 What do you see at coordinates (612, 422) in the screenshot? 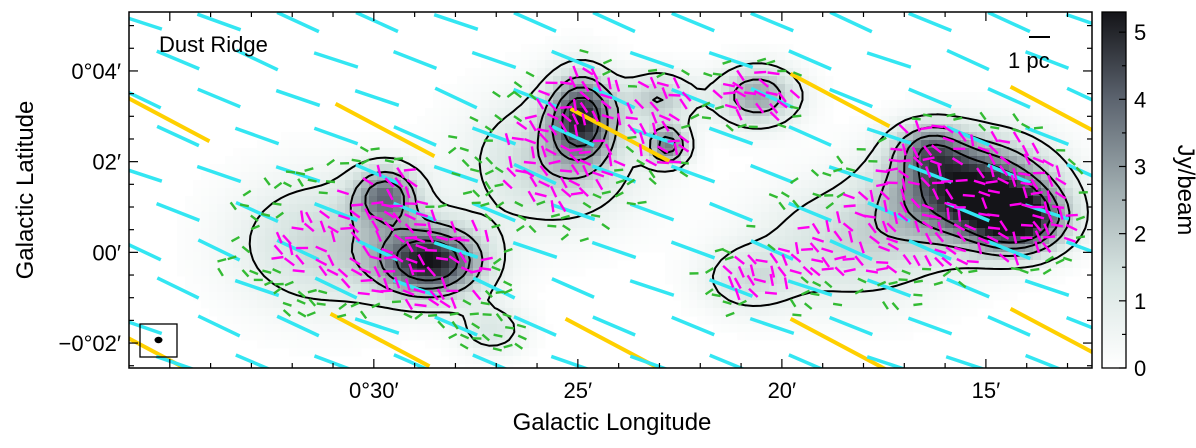
I see `x-axis-label: Galactic Longitude` at bounding box center [612, 422].